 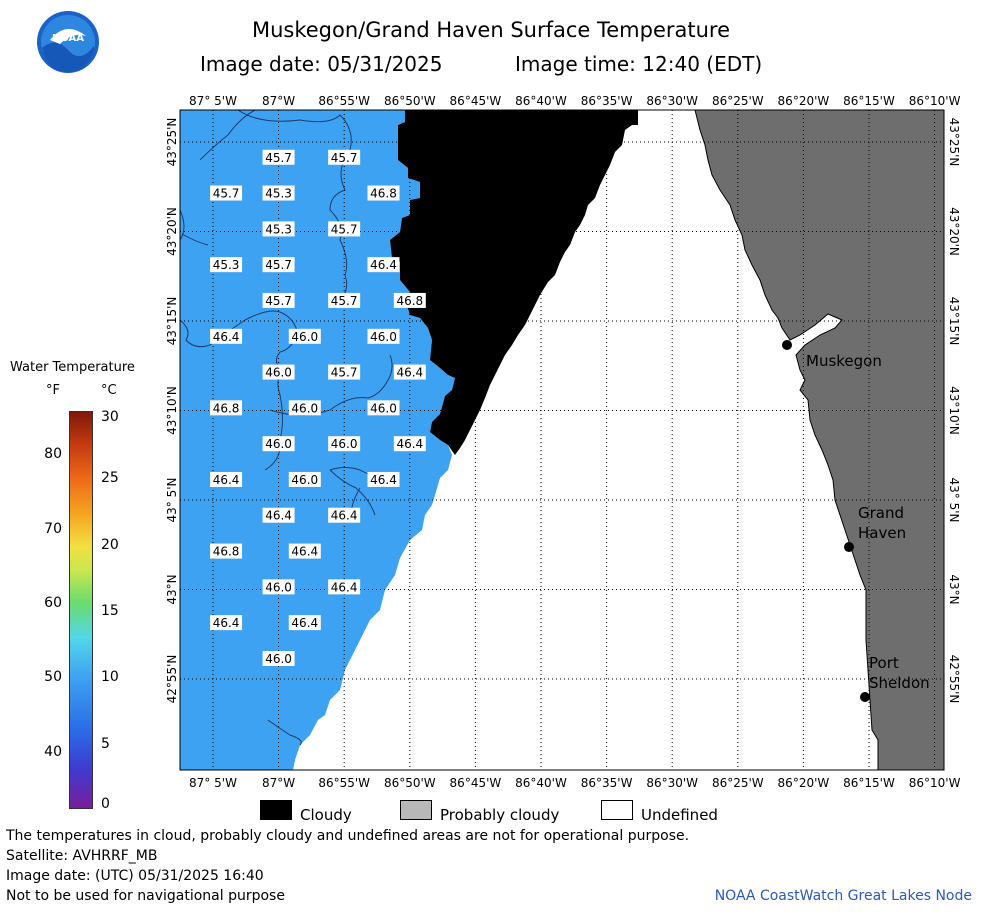 I want to click on cloudy-swatch, so click(x=276, y=810).